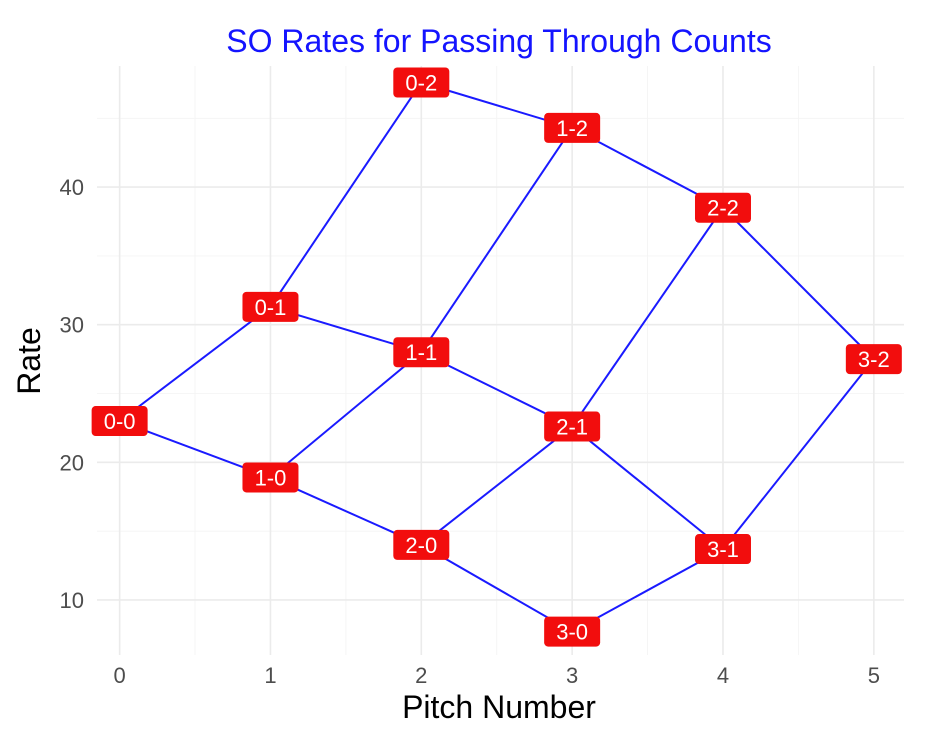  I want to click on point-label-2-0: 2-0, so click(421, 544).